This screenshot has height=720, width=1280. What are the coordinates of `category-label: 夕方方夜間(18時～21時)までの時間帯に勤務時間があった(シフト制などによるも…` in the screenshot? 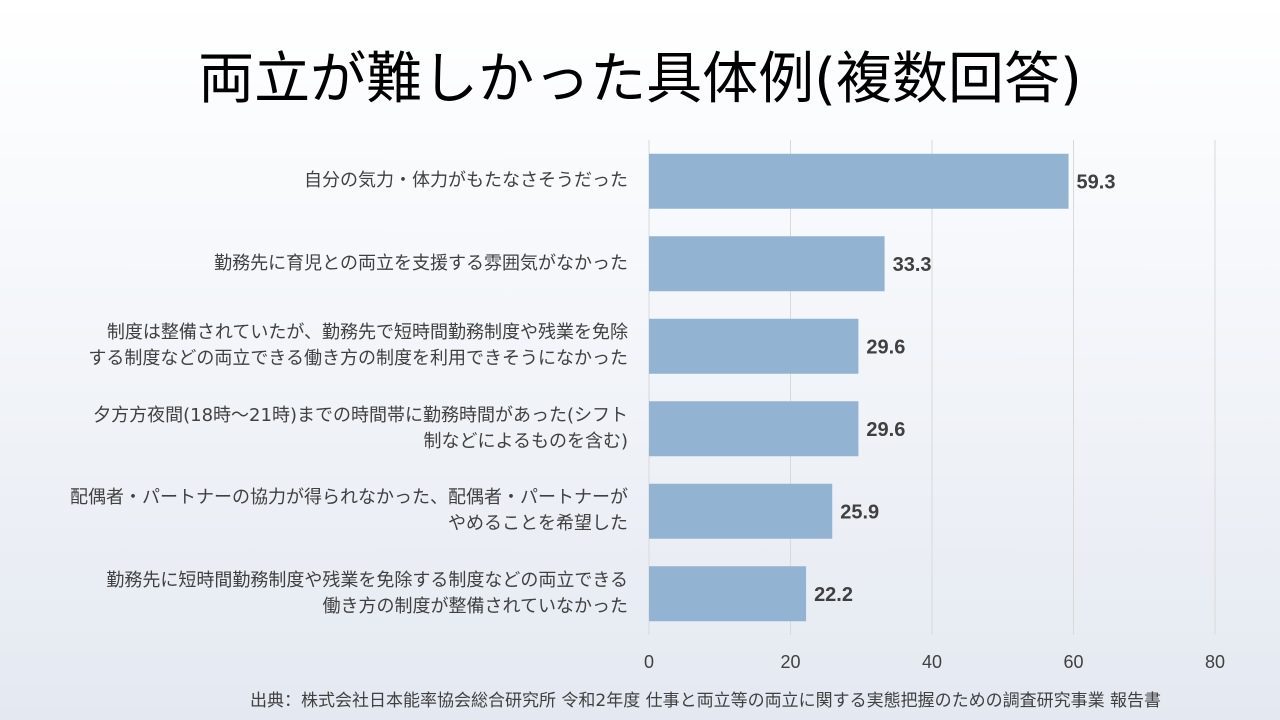 It's located at (323, 429).